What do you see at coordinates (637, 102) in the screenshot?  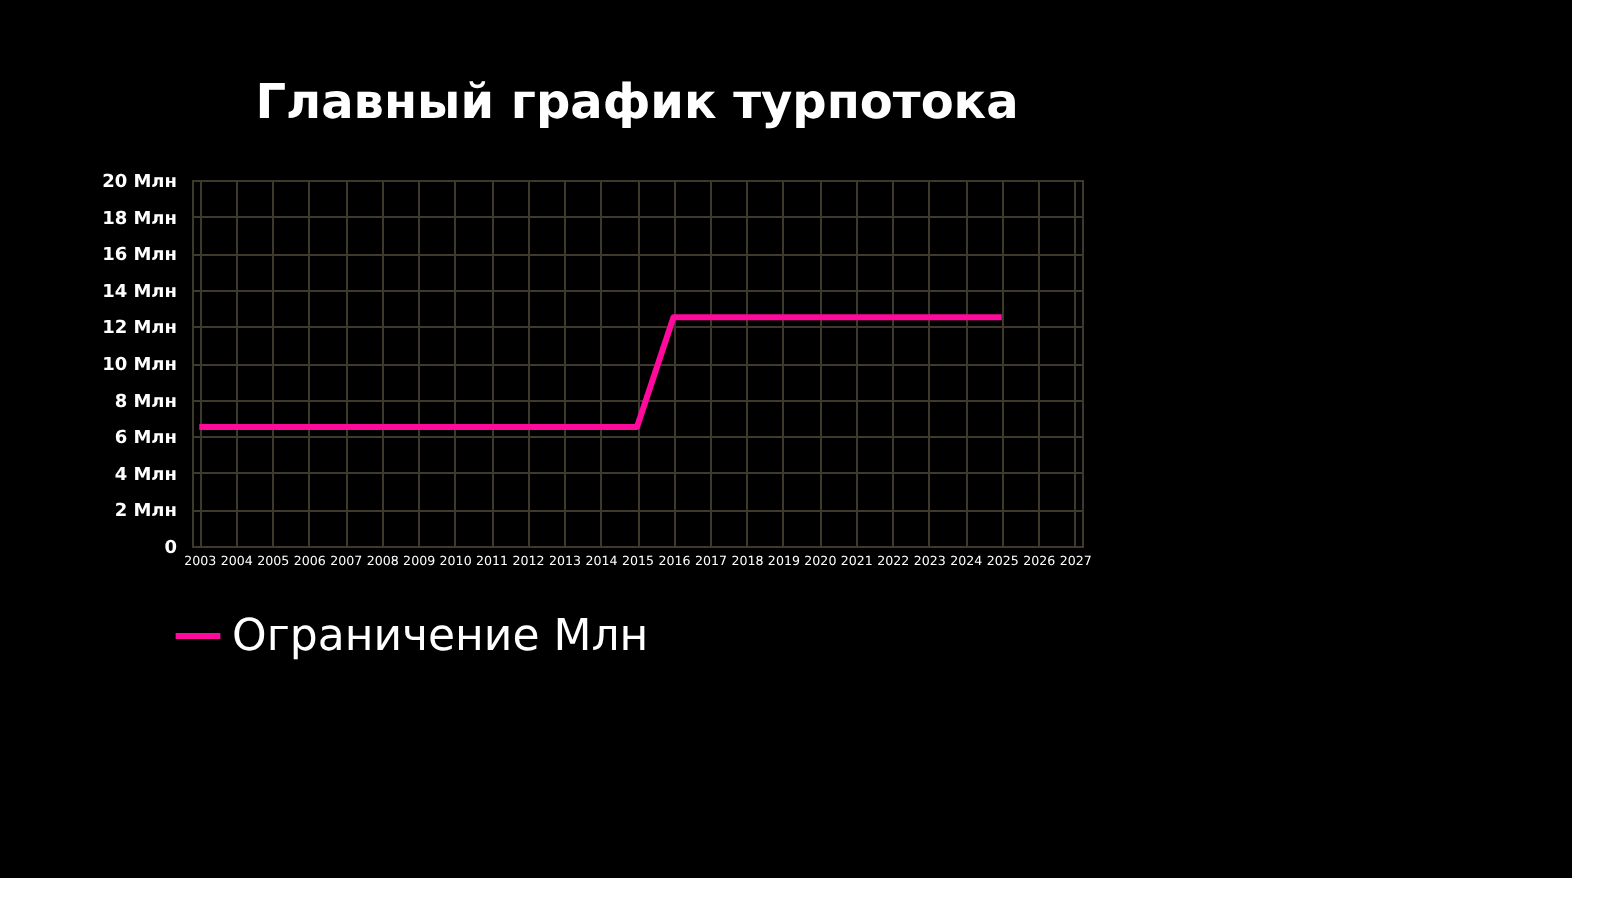 I see `chart-title: Главный график турпотока` at bounding box center [637, 102].